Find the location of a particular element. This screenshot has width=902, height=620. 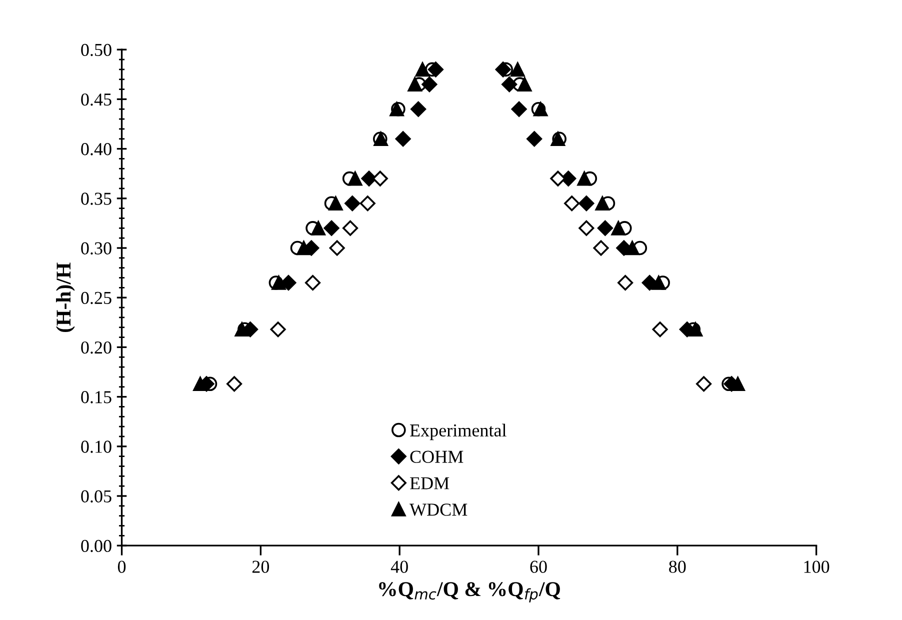

y-tick-label: 0.00 is located at coordinates (96, 546).